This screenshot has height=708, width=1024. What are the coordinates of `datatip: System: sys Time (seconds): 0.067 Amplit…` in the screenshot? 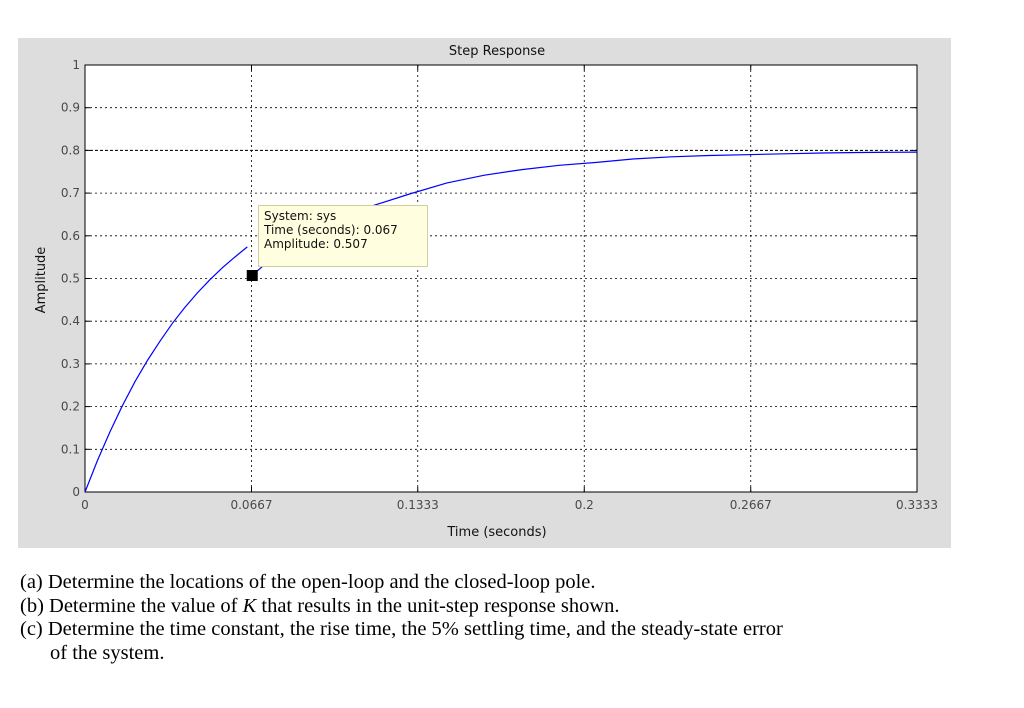 It's located at (343, 236).